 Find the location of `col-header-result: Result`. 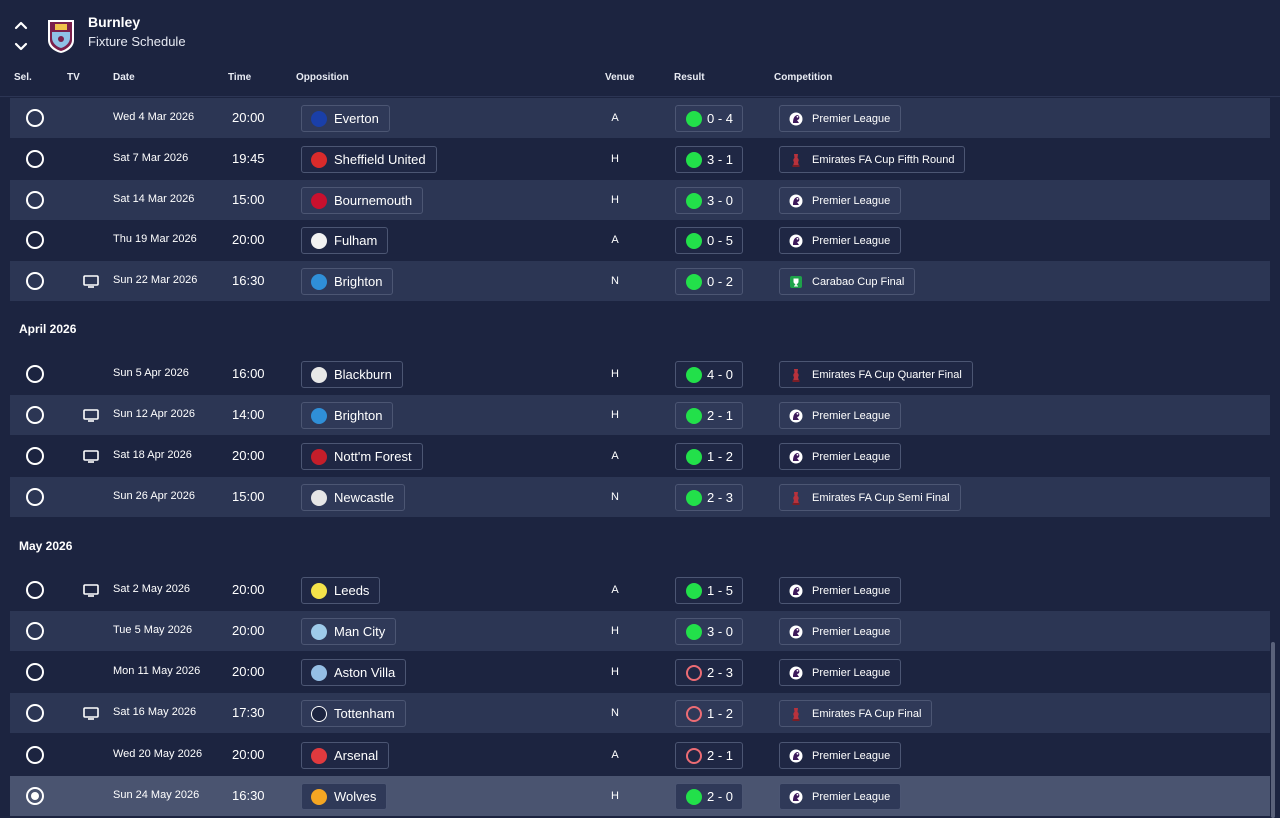

col-header-result: Result is located at coordinates (689, 77).